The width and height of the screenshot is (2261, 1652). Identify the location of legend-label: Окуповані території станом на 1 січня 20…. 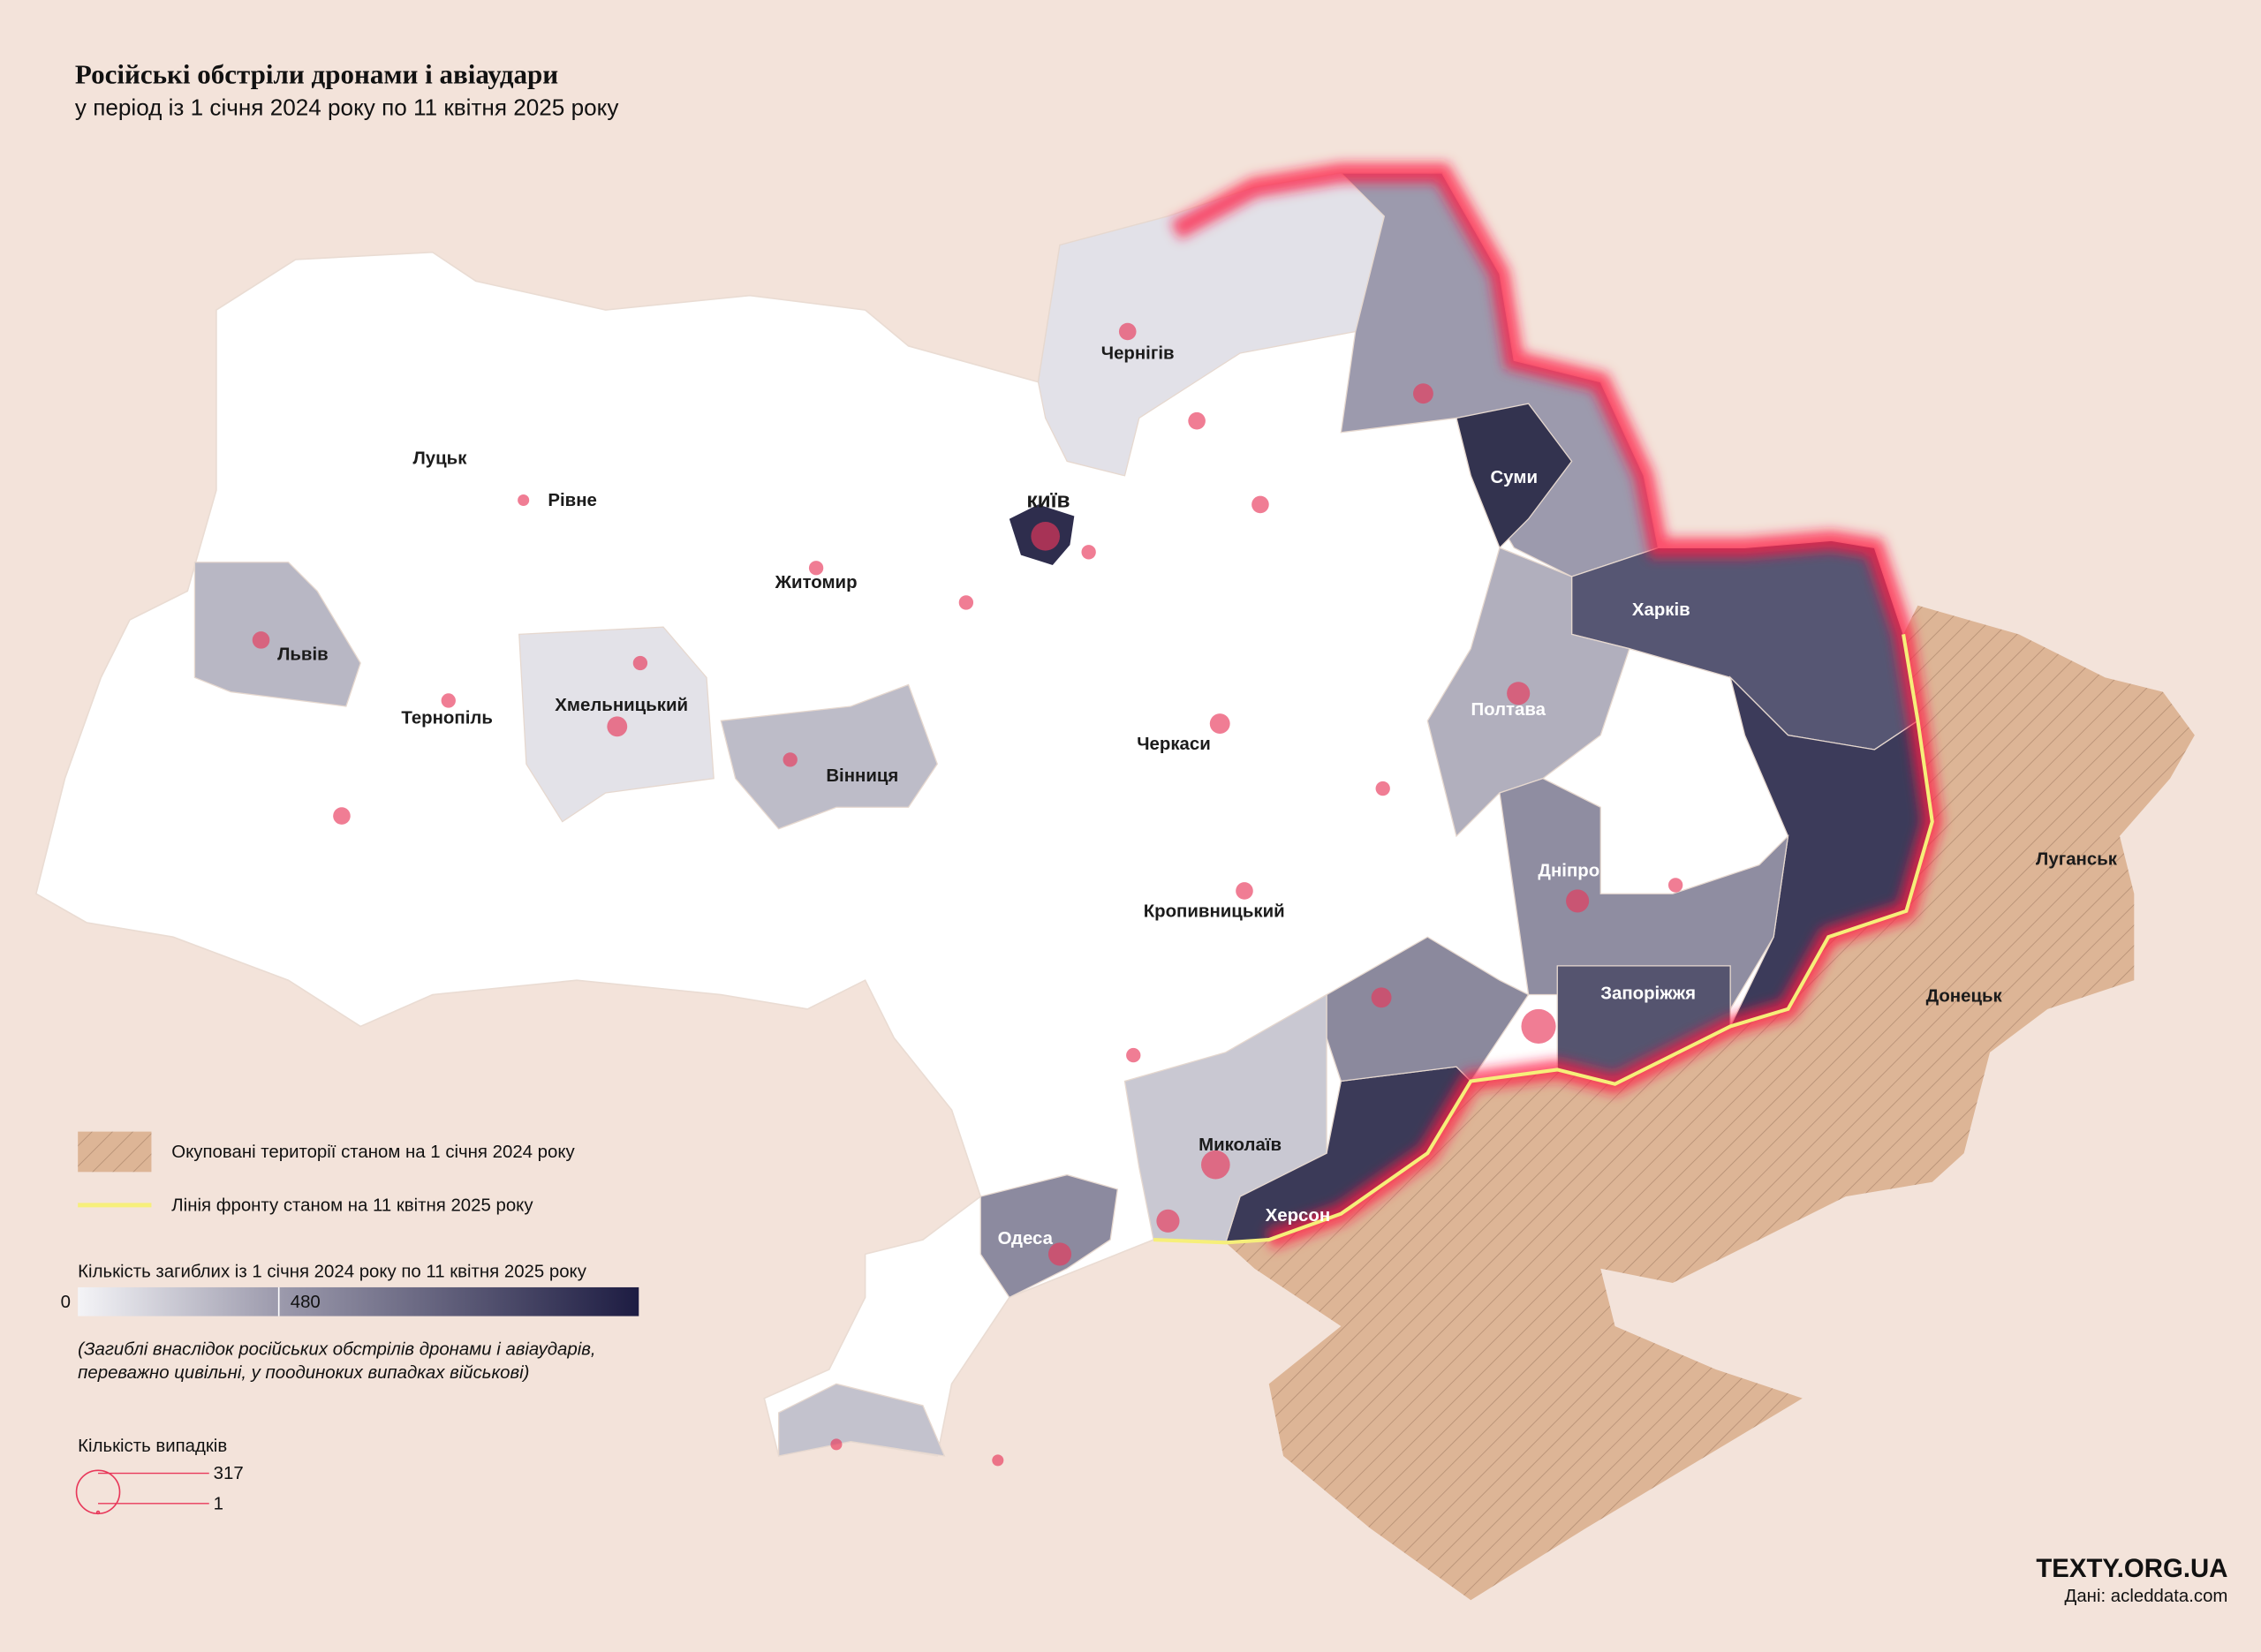
(373, 1152).